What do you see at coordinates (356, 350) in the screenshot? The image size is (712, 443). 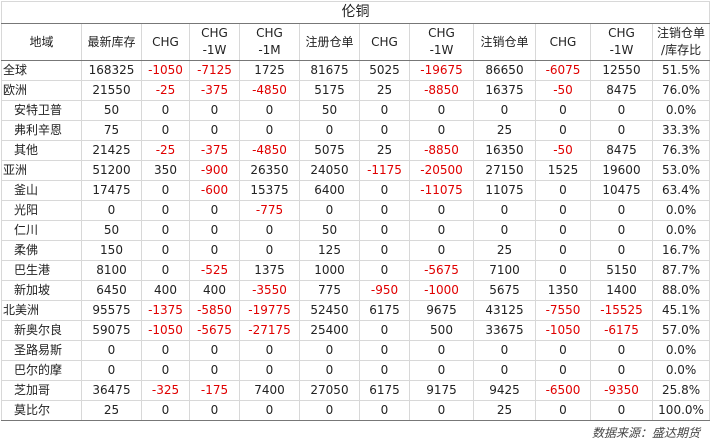 I see `location-row: 圣路易斯 0 0 0 0 0 0 0 0 0 0 0.0%` at bounding box center [356, 350].